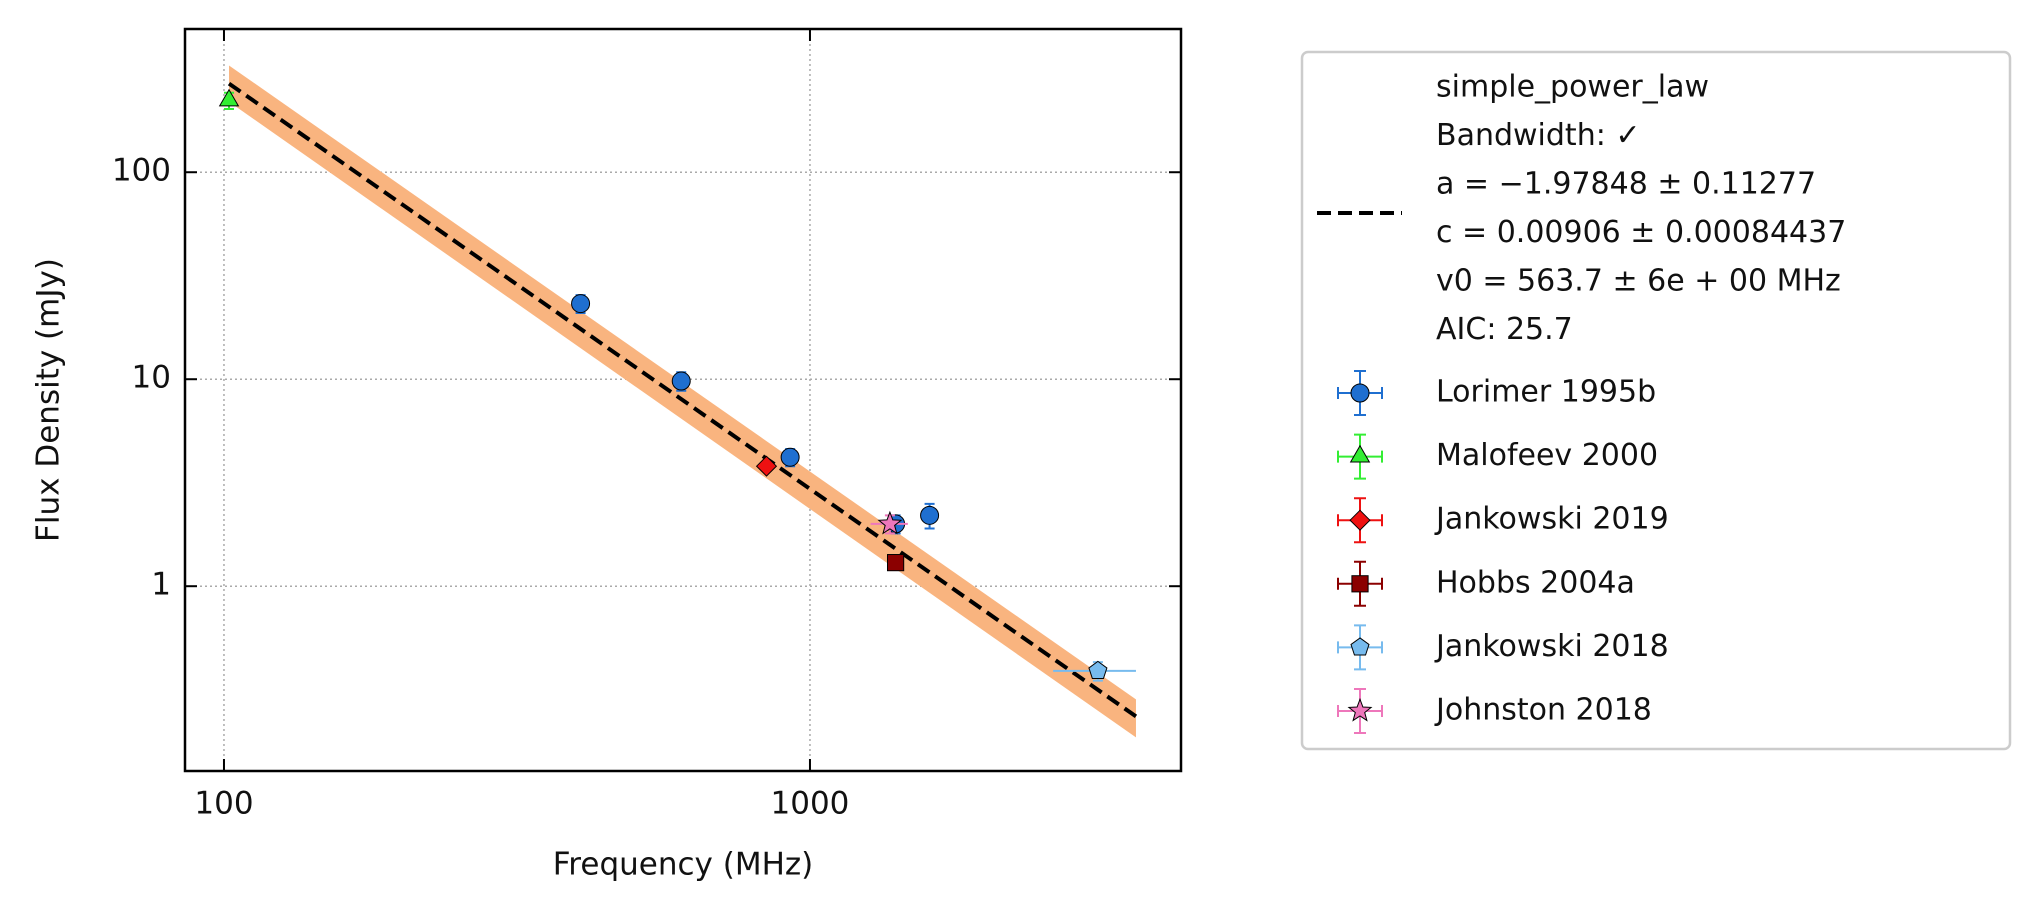  I want to click on legend-fit-text: v0 = 563.7 ± 6e + 00 MHz, so click(1638, 281).